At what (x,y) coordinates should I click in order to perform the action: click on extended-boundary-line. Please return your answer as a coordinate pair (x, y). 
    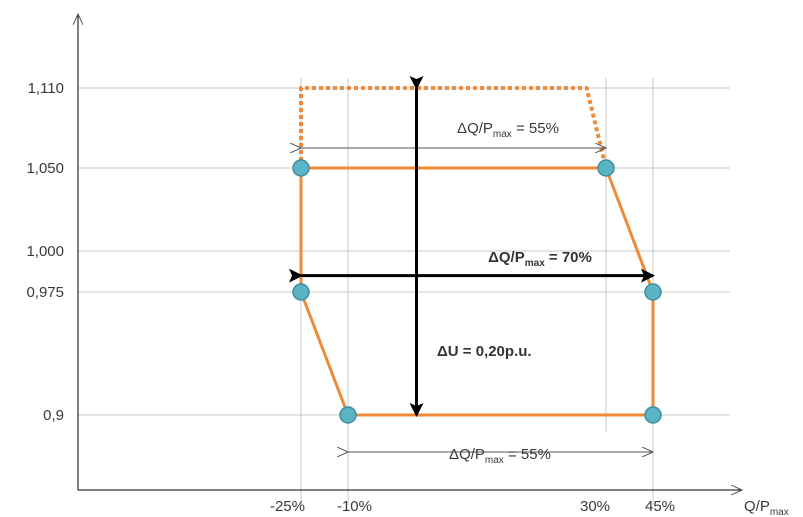
    Looking at the image, I should click on (453, 127).